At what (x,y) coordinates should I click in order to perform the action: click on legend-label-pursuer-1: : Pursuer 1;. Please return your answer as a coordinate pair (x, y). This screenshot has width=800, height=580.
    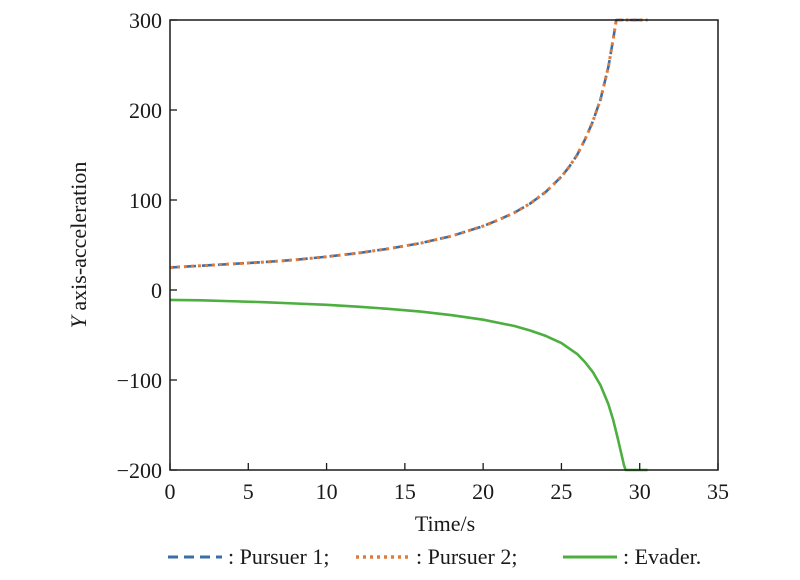
    Looking at the image, I should click on (278, 556).